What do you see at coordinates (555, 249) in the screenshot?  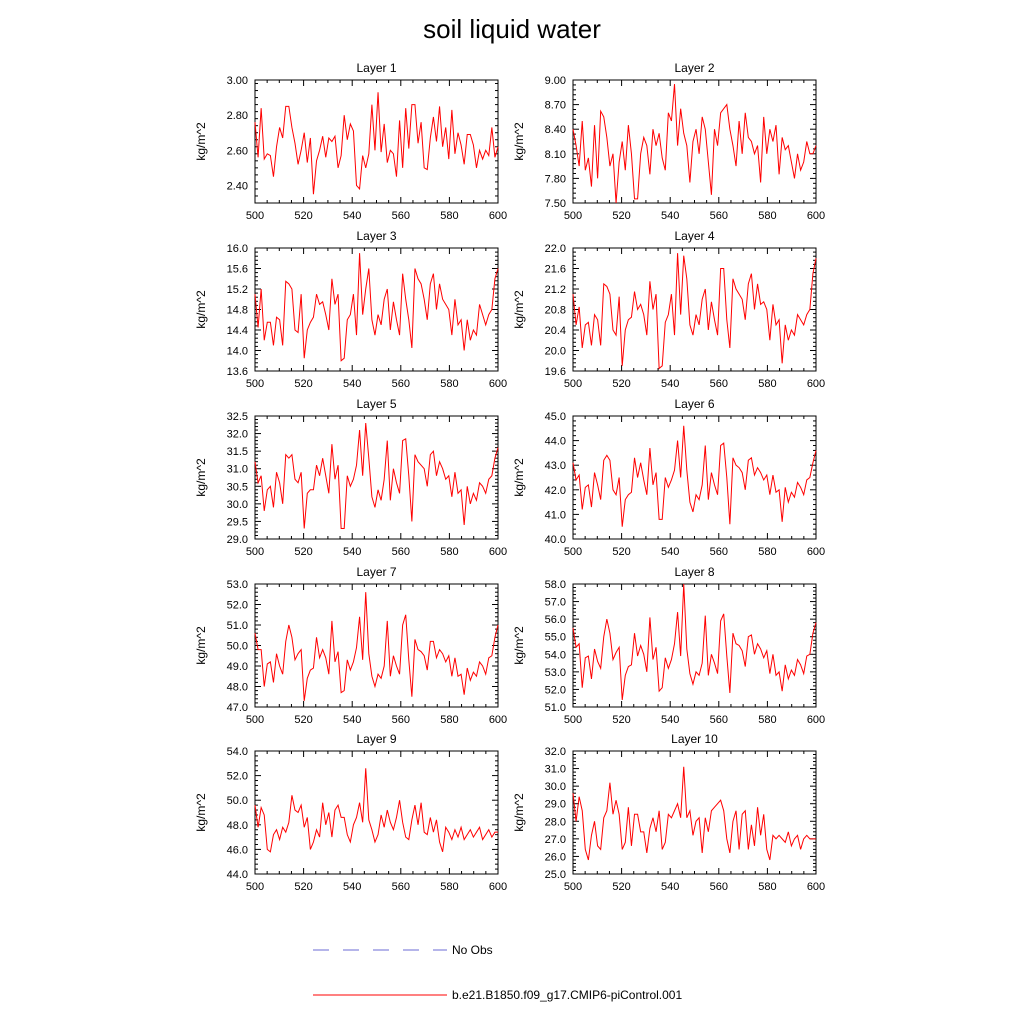 I see `y-tick-label: 22.0` at bounding box center [555, 249].